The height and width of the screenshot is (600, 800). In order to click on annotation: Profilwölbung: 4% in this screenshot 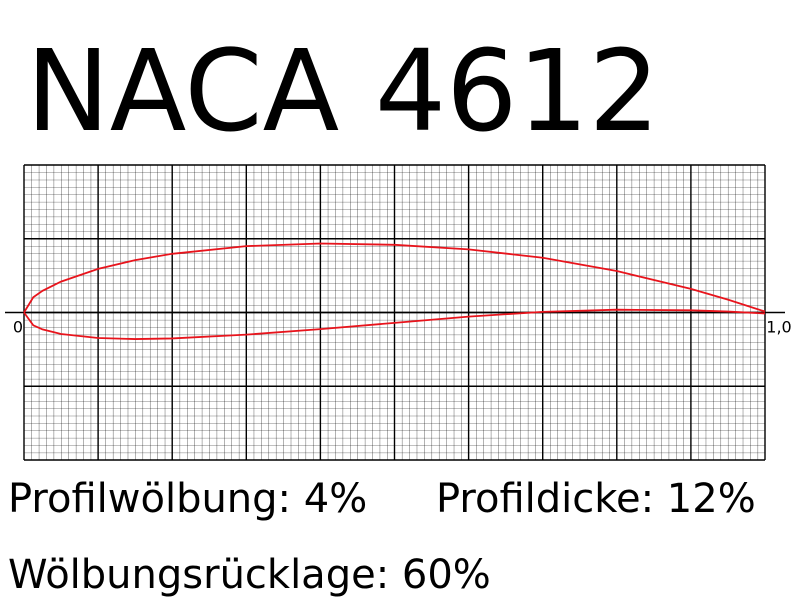, I will do `click(187, 499)`.